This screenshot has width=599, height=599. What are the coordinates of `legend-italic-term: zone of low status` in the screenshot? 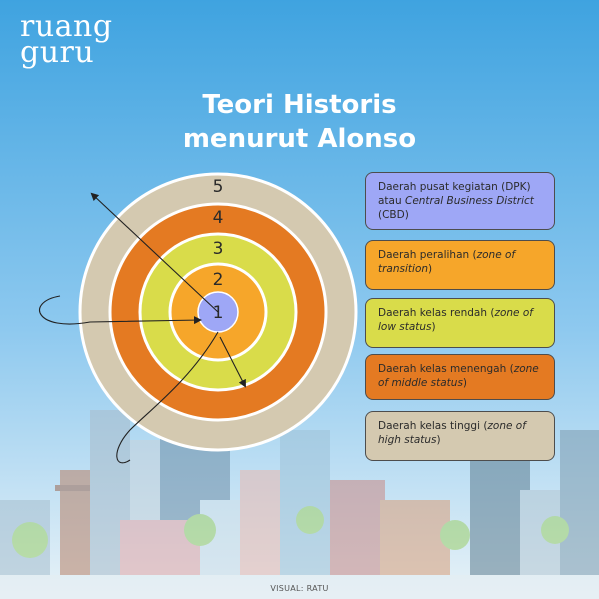 It's located at (455, 320).